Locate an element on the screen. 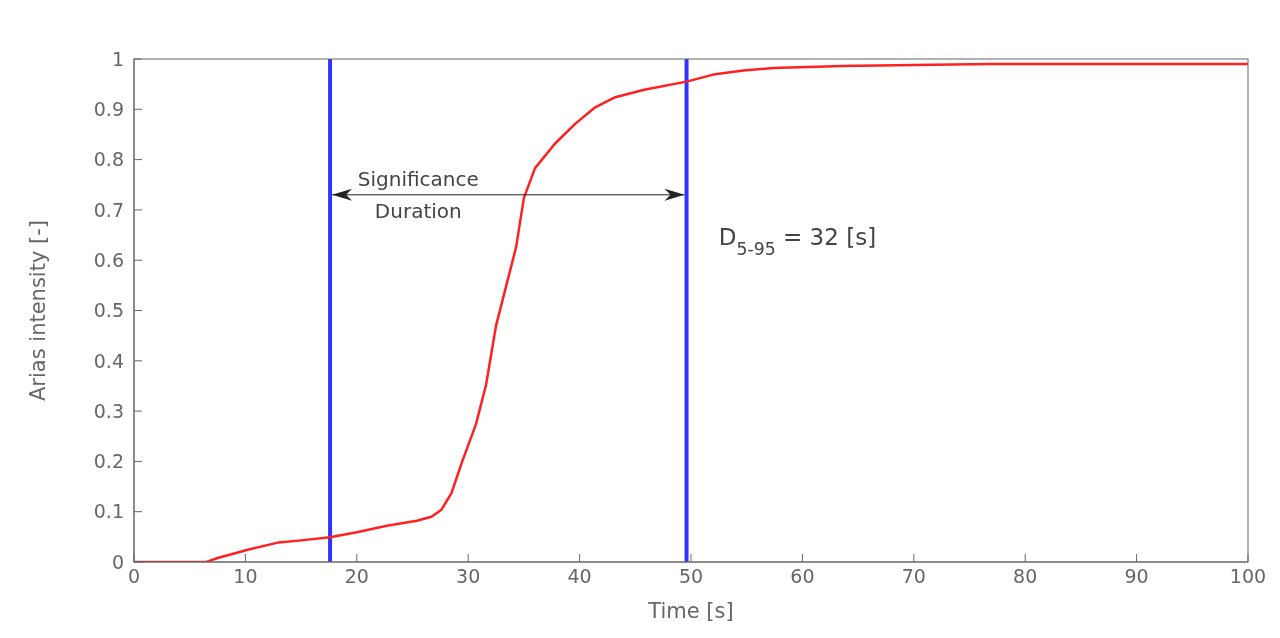 Image resolution: width=1280 pixels, height=638 pixels. annotation: D$_{5-95}$ = 32 [s] is located at coordinates (797, 242).